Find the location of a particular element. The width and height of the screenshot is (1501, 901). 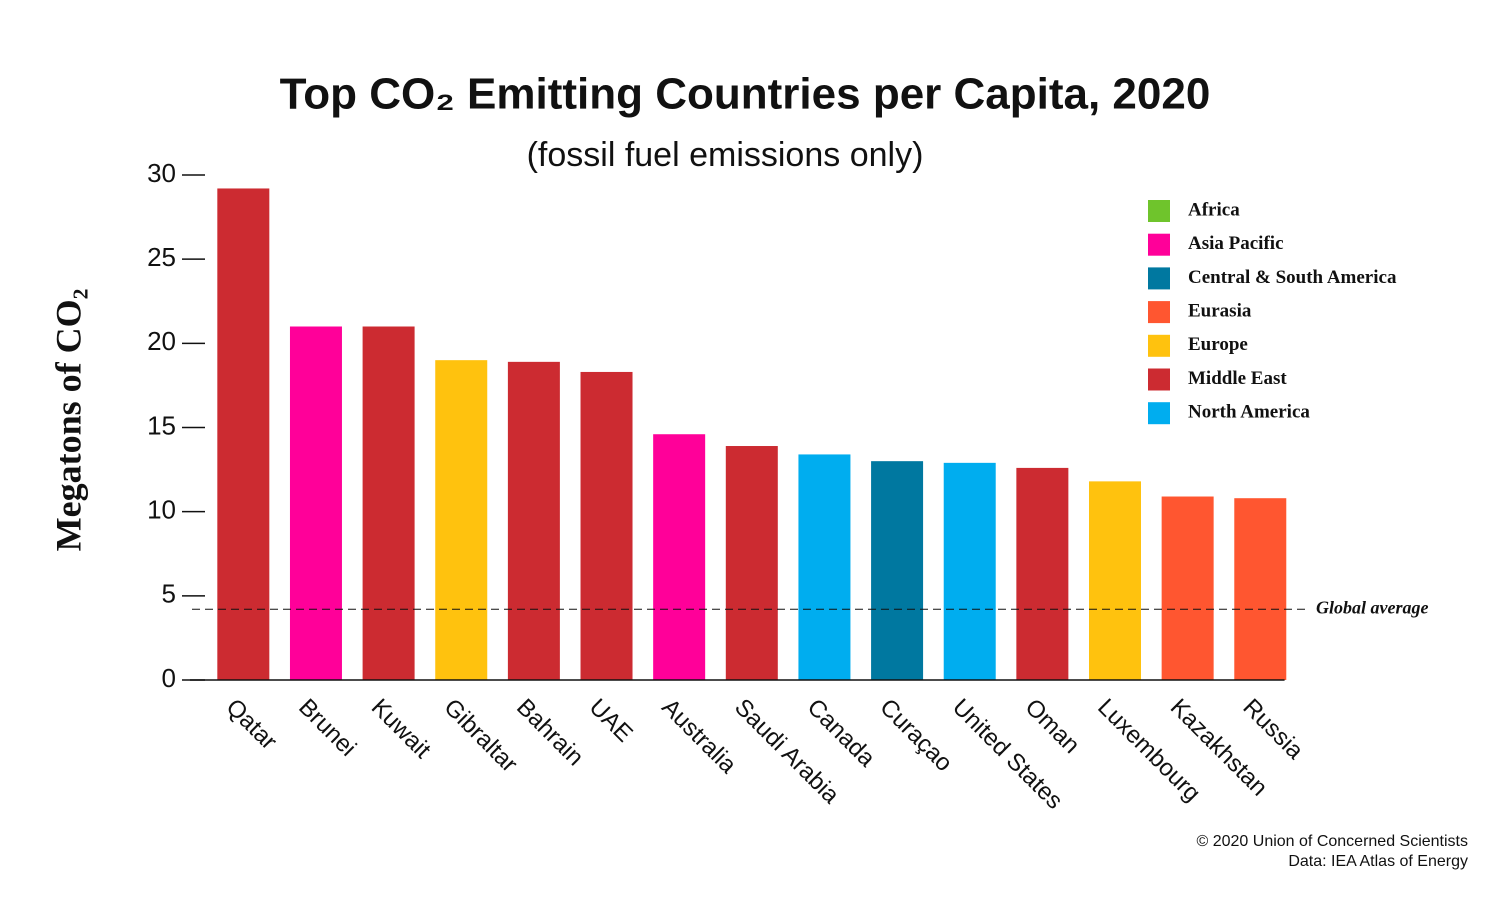

x-tick-label: UAE is located at coordinates (611, 721).